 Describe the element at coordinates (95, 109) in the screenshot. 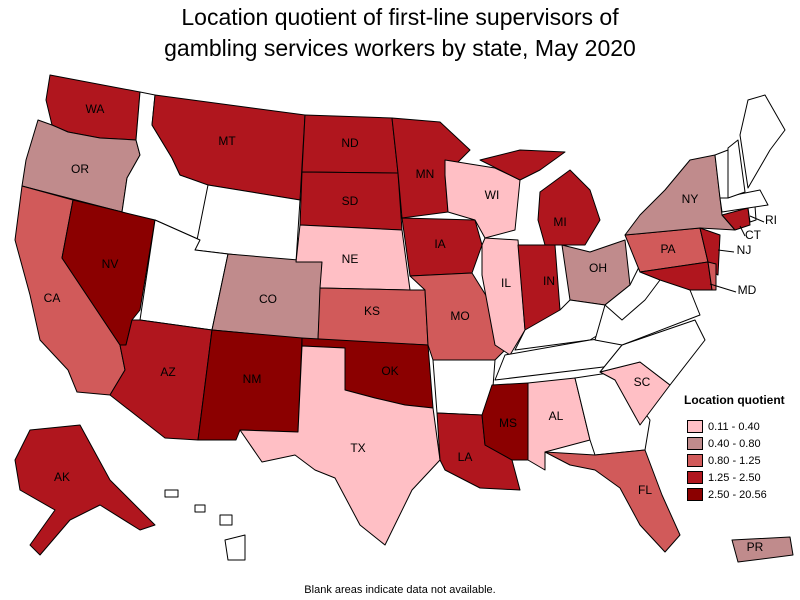

I see `state-label-wa: WA` at that location.